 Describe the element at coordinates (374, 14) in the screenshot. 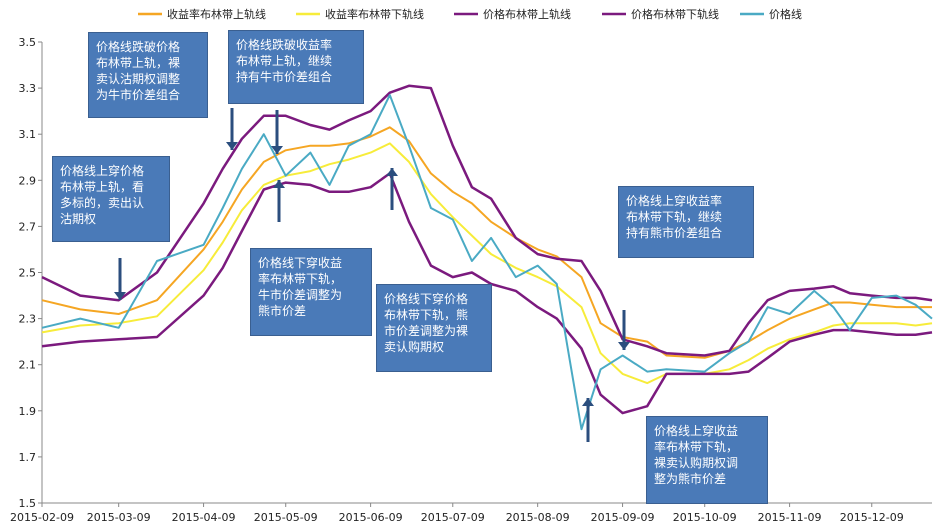

I see `legend-label-2: 收益率布林带下轨线` at that location.